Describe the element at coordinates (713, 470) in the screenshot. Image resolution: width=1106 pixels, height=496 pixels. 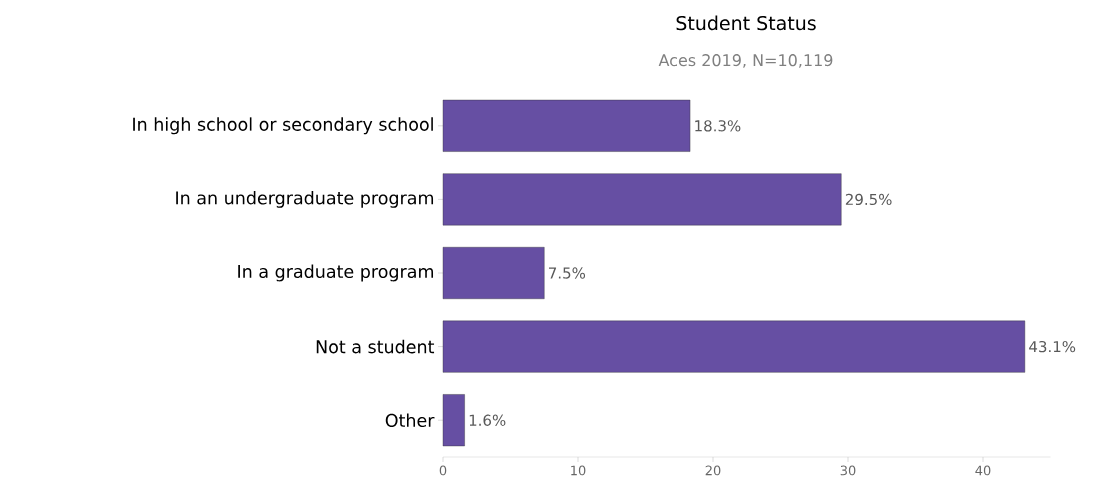
I see `x-tick-label: 20` at that location.